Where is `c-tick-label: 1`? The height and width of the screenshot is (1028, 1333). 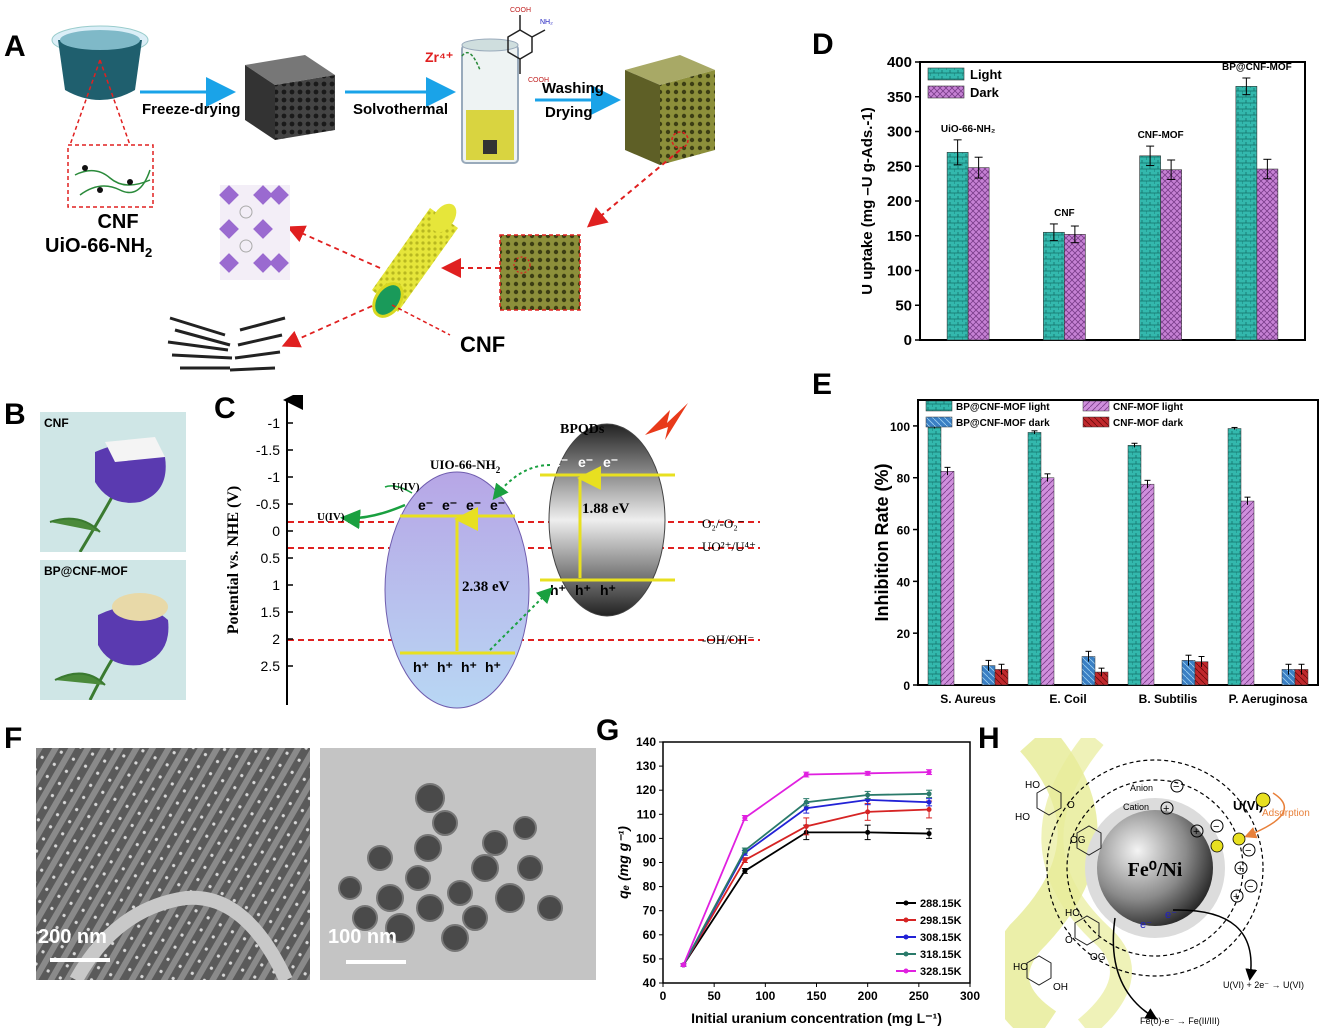
c-tick-label: 1 is located at coordinates (276, 585).